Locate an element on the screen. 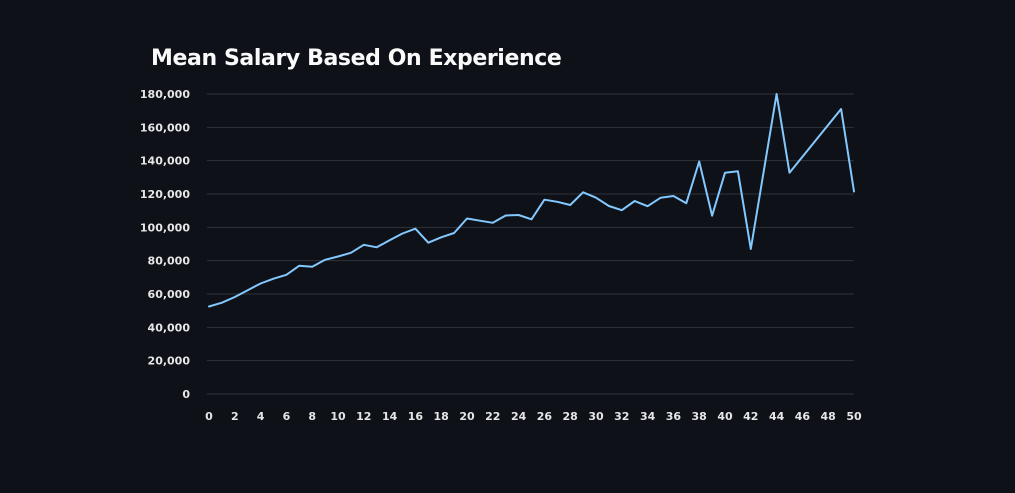 The image size is (1015, 493). y-tick-label: 40,000 is located at coordinates (169, 327).